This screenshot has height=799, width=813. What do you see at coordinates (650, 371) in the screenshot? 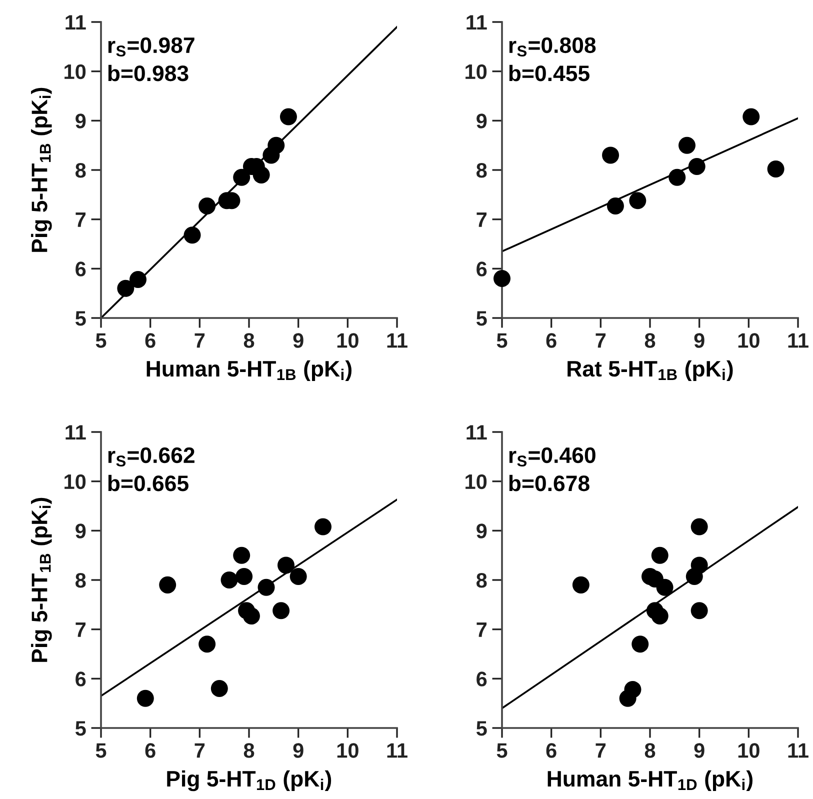
I see `x-axis-title: Rat 5-HT$_{1B}$ (pK$_{i}$)` at bounding box center [650, 371].